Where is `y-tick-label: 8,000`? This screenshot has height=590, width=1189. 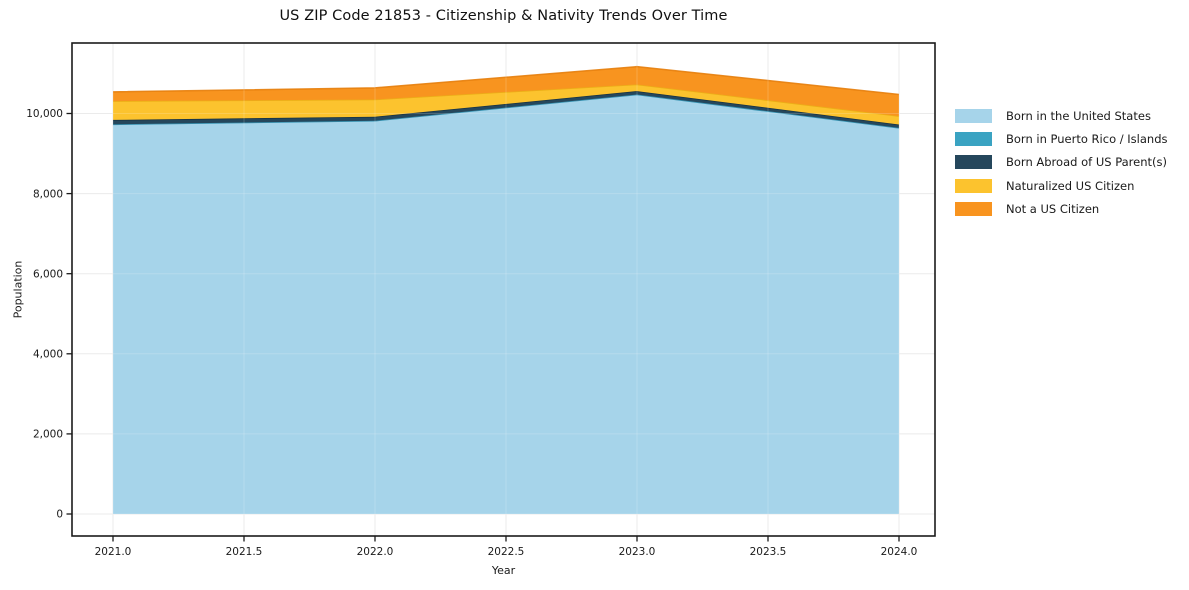 y-tick-label: 8,000 is located at coordinates (48, 194).